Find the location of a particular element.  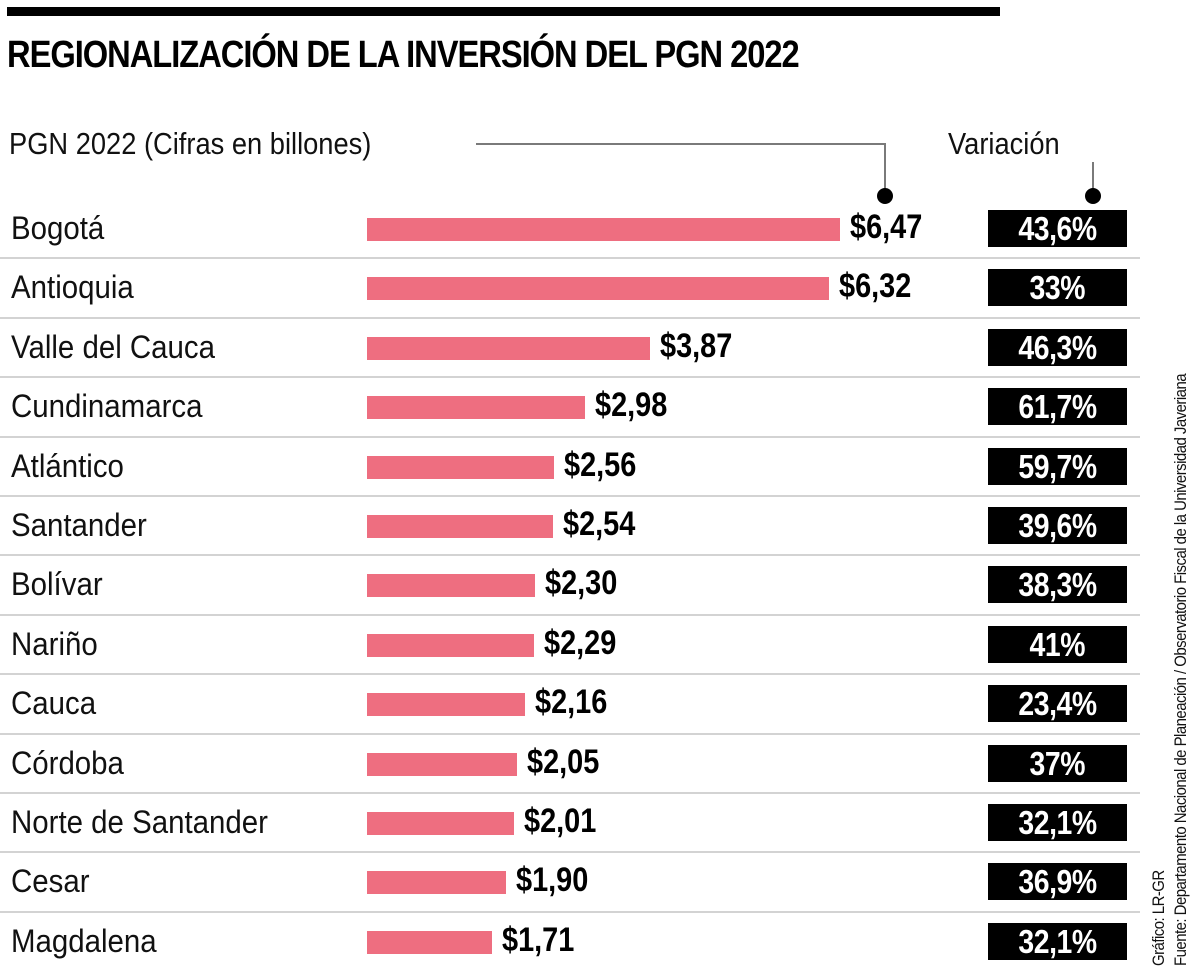

variation-badge: 41% is located at coordinates (1057, 644).